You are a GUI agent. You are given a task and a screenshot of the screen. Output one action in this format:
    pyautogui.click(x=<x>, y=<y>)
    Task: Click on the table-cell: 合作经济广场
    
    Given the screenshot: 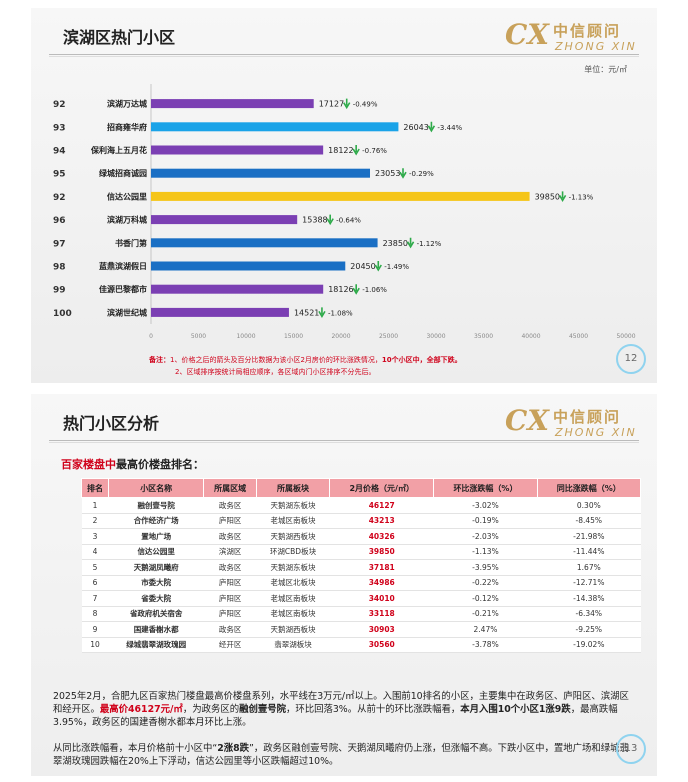 What is the action you would take?
    pyautogui.click(x=156, y=521)
    